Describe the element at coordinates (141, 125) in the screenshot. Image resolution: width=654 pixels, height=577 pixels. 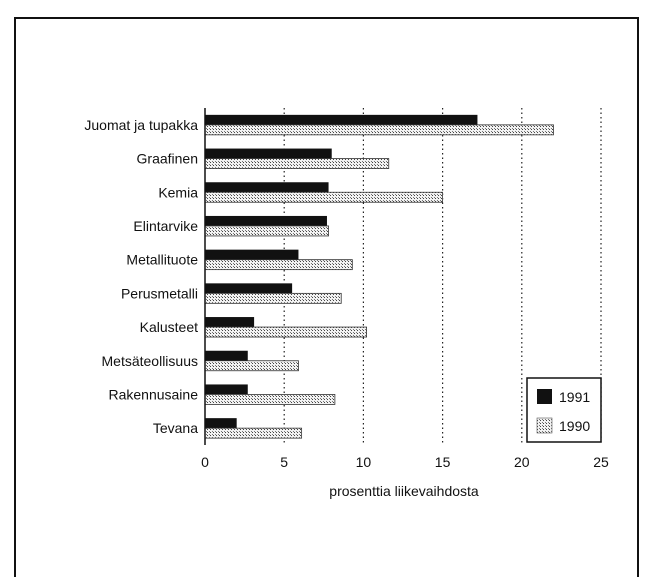
I see `category-label-0: Juomat ja tupakka` at that location.